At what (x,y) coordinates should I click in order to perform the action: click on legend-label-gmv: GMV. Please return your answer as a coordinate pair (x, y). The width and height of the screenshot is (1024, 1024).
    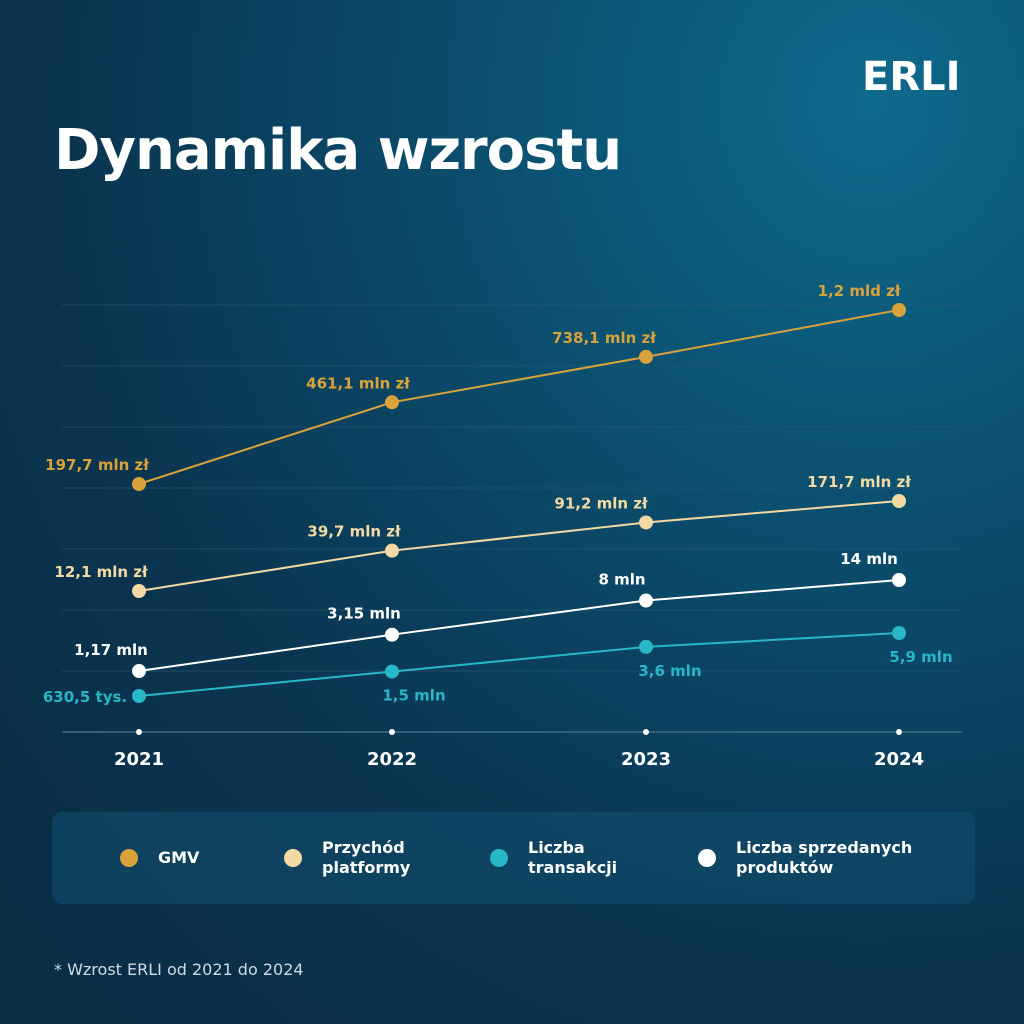
    Looking at the image, I should click on (179, 857).